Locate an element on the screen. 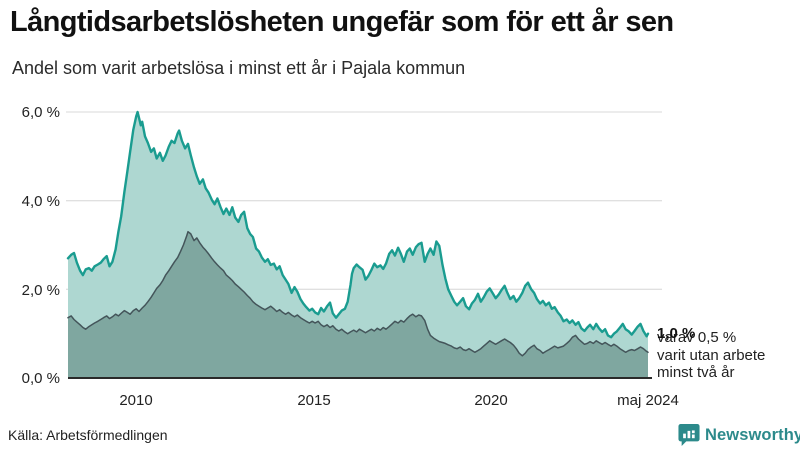 The image size is (800, 450). y-tick-label: 4,0 % is located at coordinates (41, 201).